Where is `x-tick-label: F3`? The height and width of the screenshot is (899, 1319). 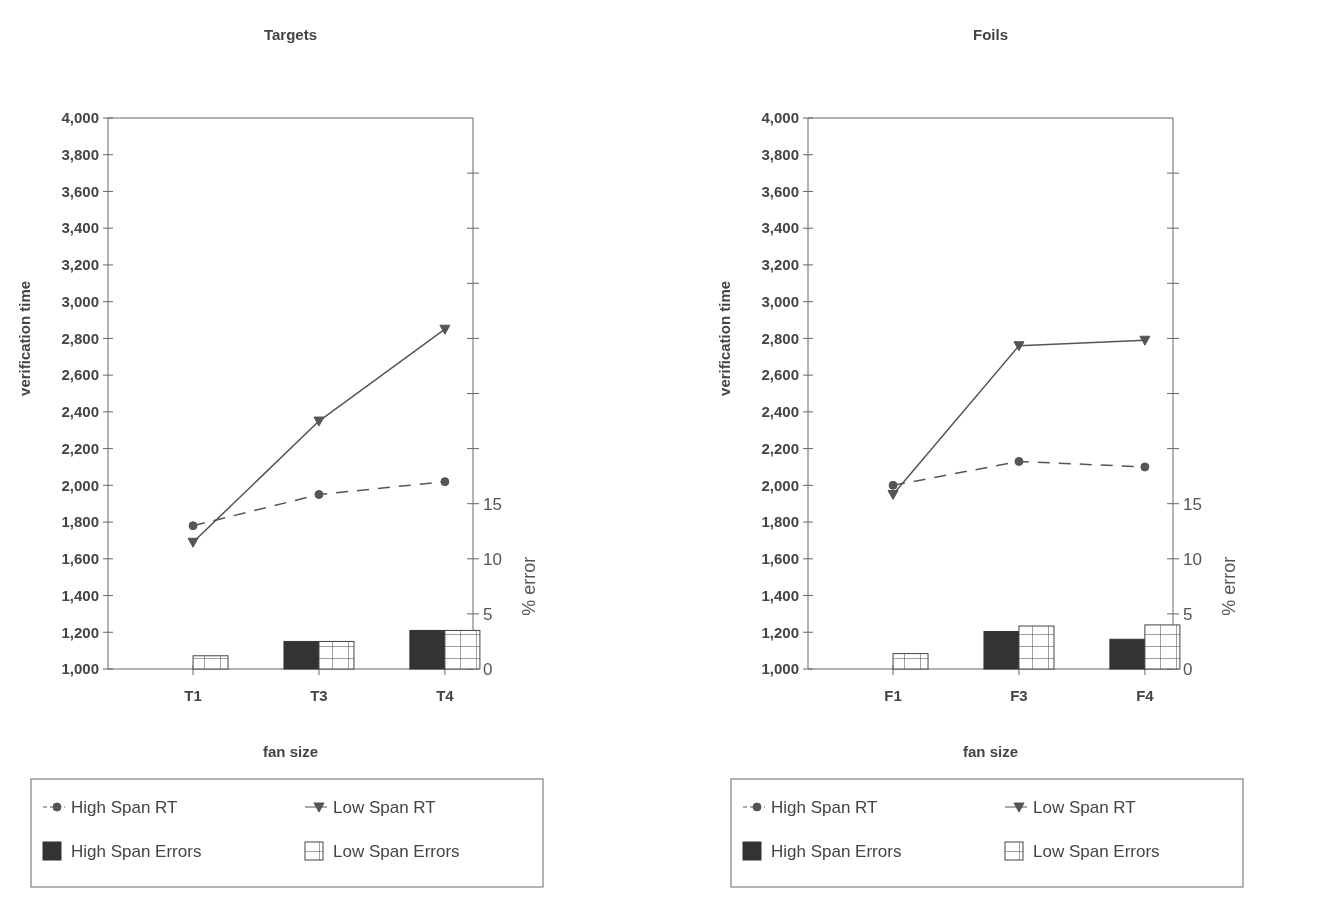
x-tick-label: F3 is located at coordinates (1019, 695).